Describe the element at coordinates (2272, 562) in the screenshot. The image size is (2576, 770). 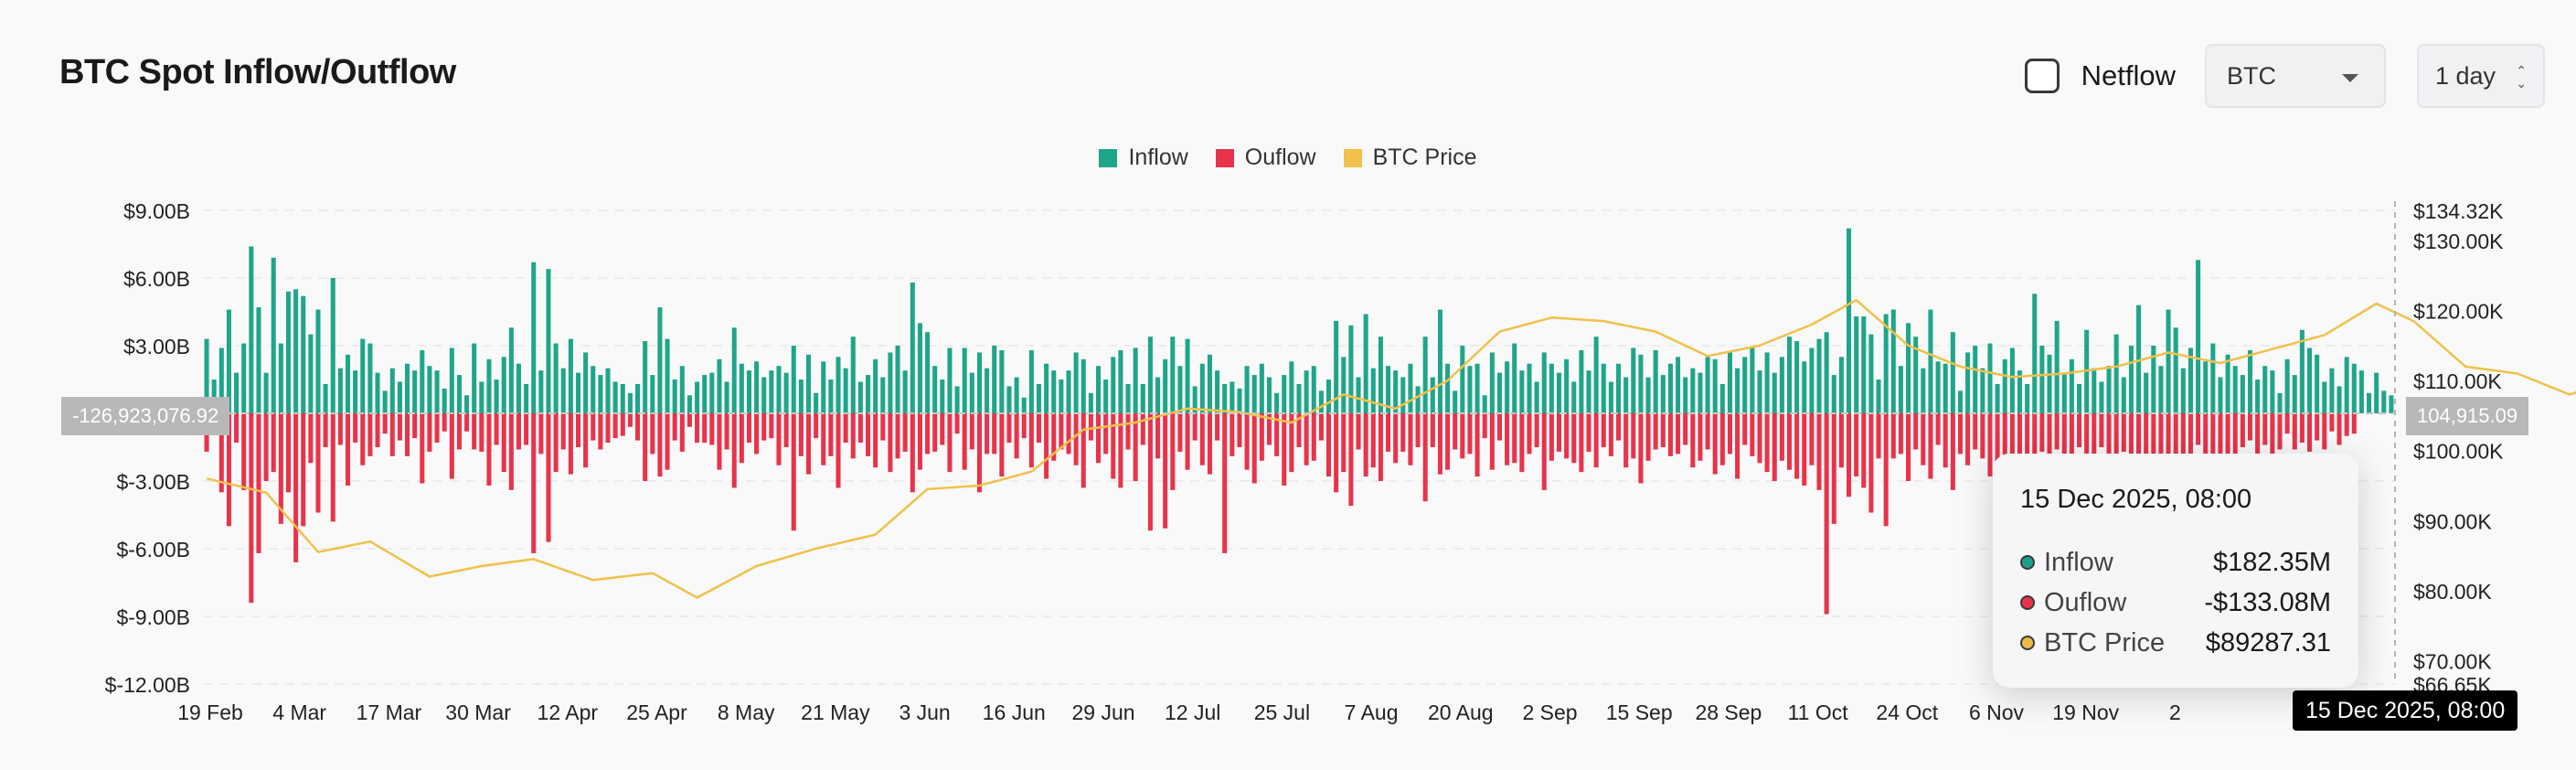
I see `tooltip-value: $182.35M` at that location.